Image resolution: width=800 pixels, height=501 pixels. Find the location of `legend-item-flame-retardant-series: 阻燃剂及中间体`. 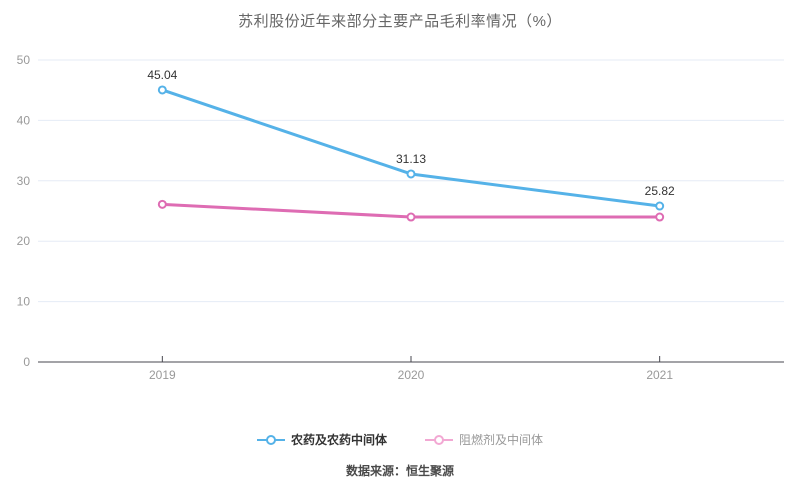

legend-item-flame-retardant-series: 阻燃剂及中间体 is located at coordinates (484, 439).